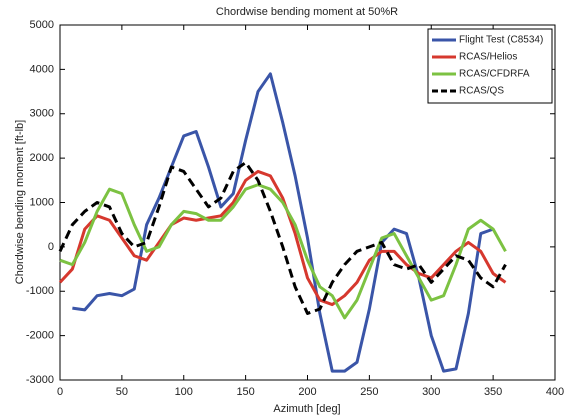 This screenshot has width=569, height=419. I want to click on y-tick-label: 4000, so click(42, 69).